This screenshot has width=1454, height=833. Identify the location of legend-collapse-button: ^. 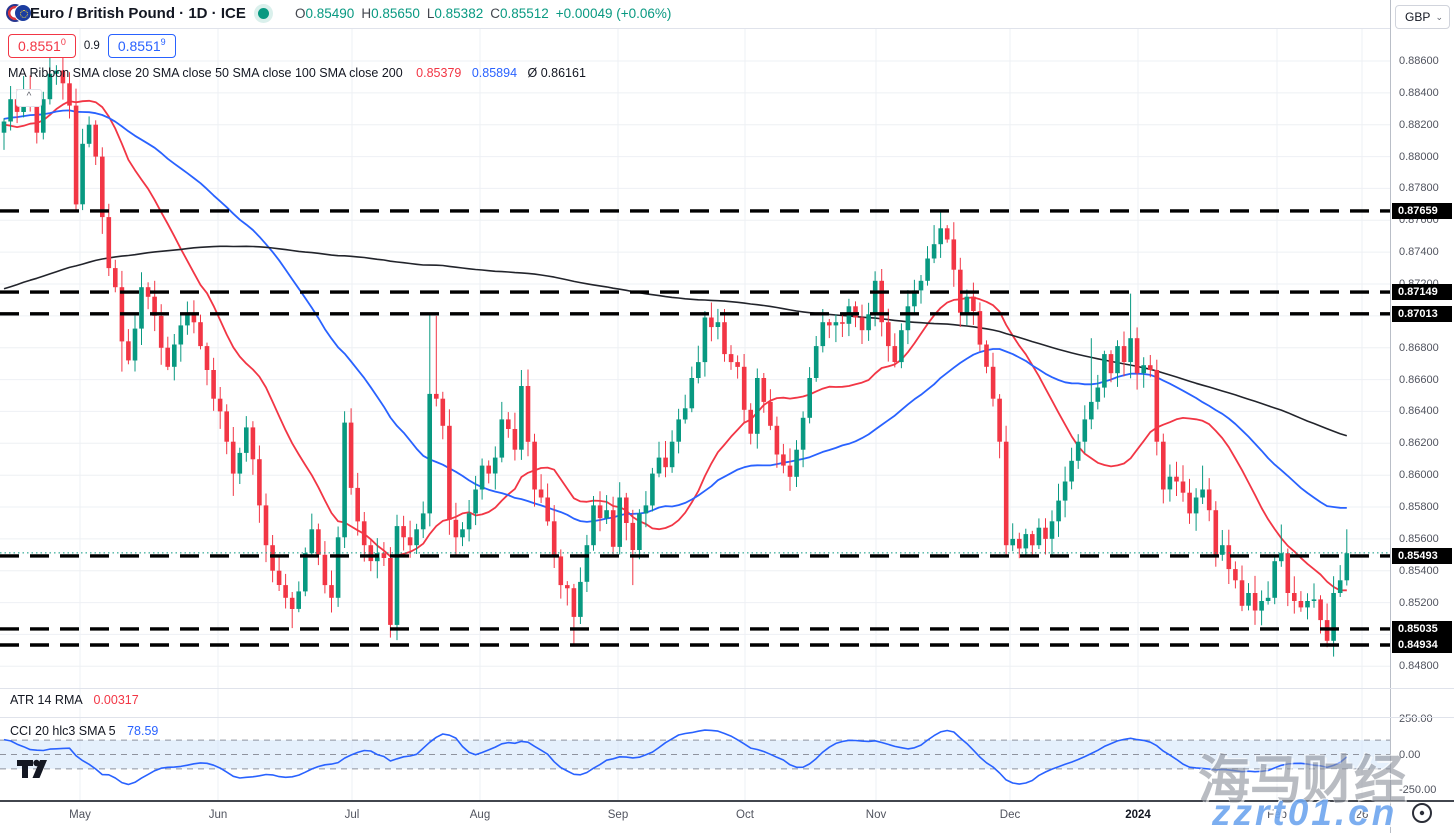
(29, 98).